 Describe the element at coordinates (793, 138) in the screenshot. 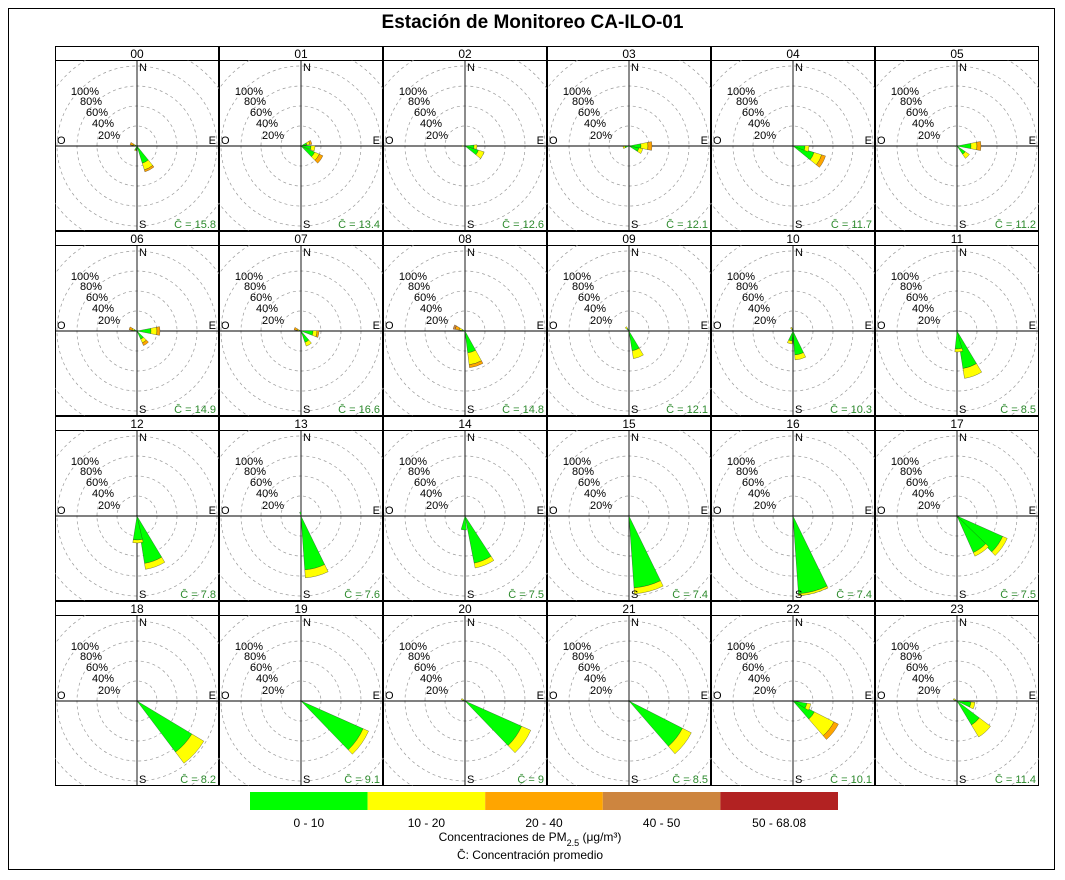

I see `panel-hour-04: 04N S E O 100%80%60%40%20% C̄ = 11.7` at that location.